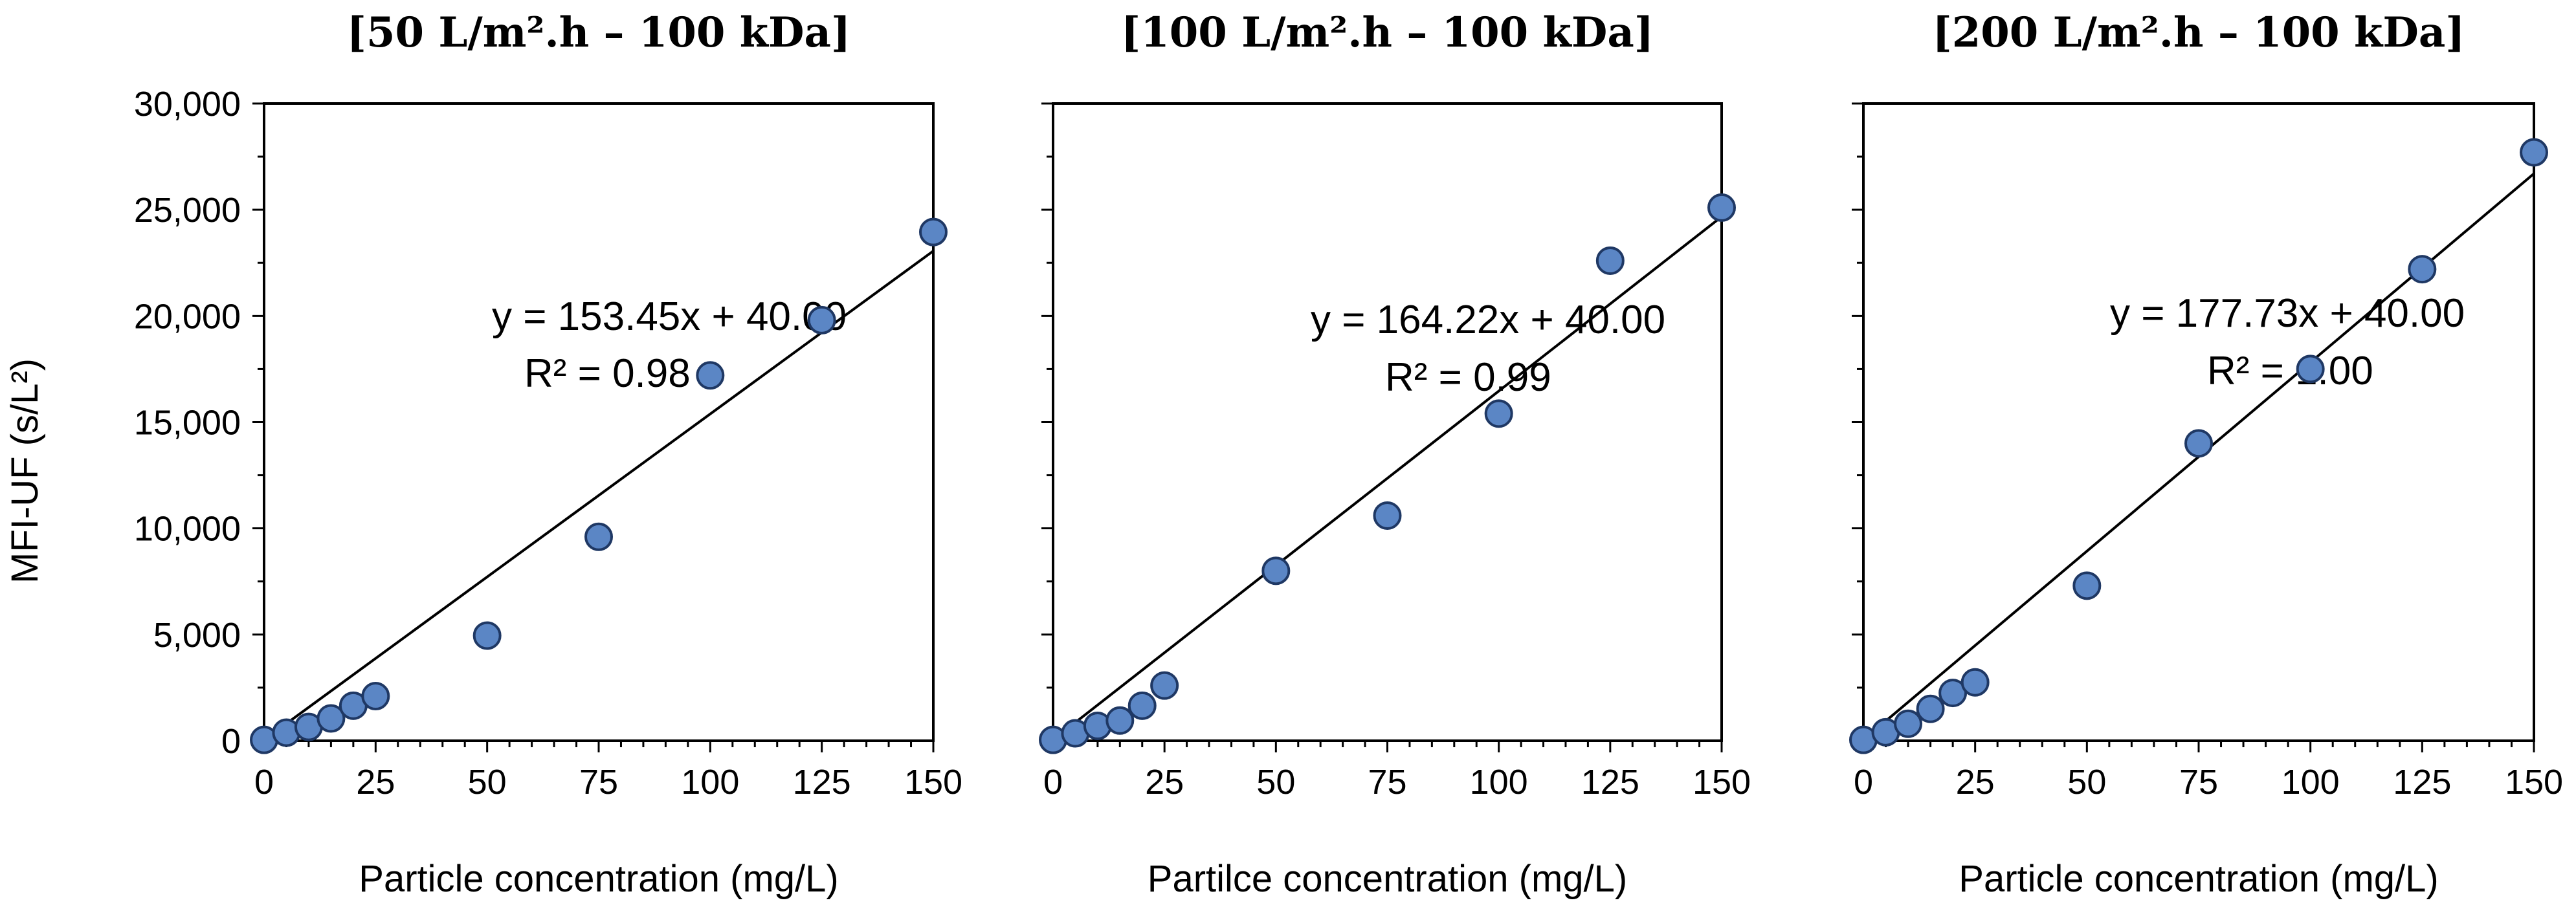  What do you see at coordinates (1387, 32) in the screenshot?
I see `chart-title: [100 L/m².h – 100 kDa]` at bounding box center [1387, 32].